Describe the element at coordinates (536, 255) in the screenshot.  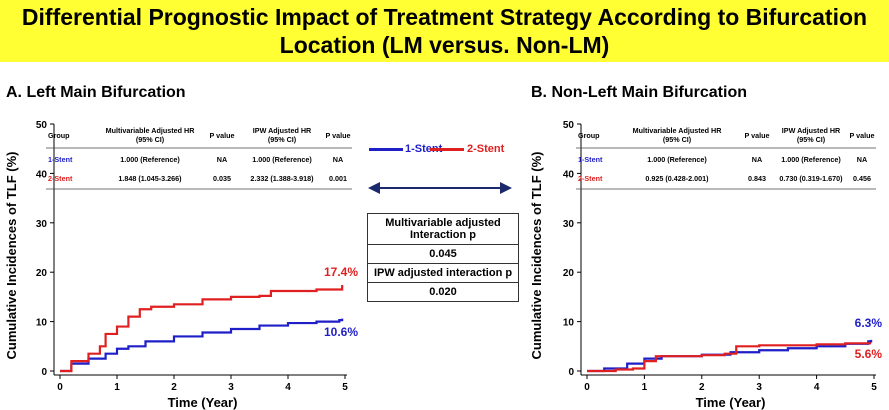
I see `panel-b-y-axis-label: Cumulative Incidences of TLF (%)` at that location.